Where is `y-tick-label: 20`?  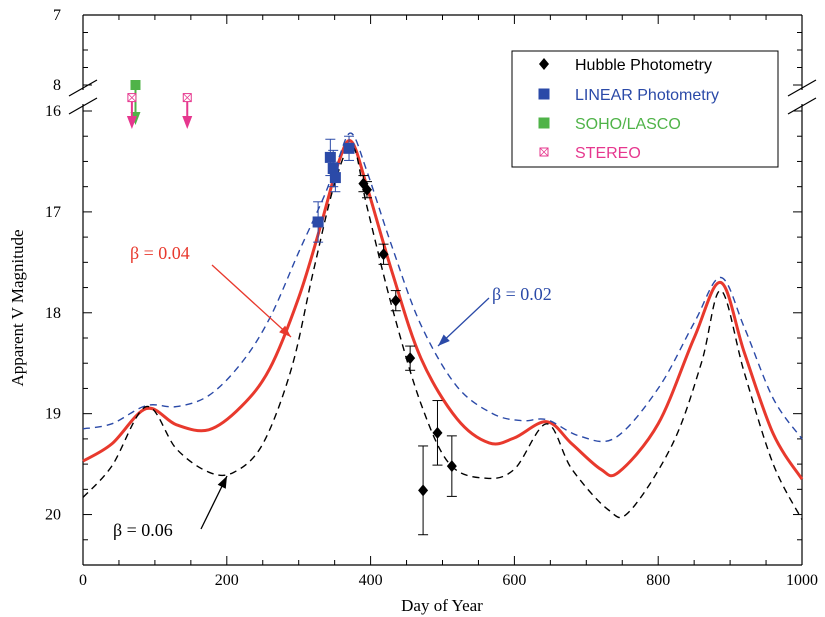
y-tick-label: 20 is located at coordinates (53, 515).